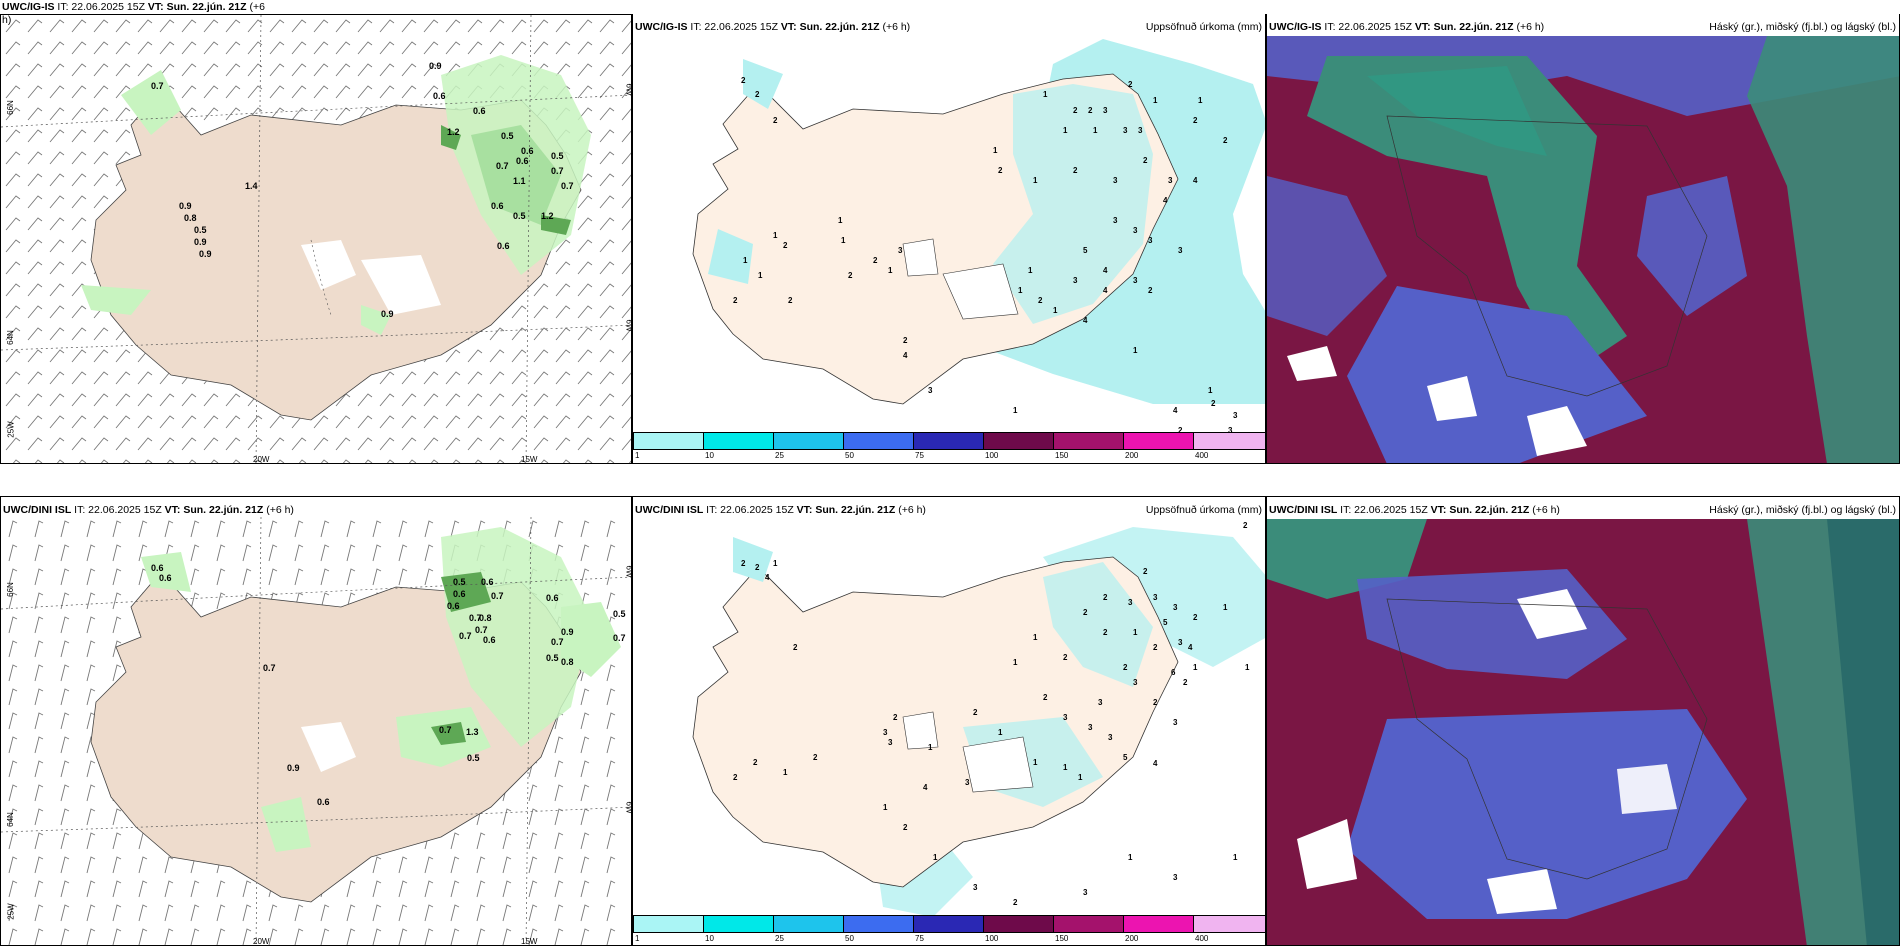 This screenshot has height=950, width=1900. Describe the element at coordinates (529, 941) in the screenshot. I see `lon-label-15w-bottom: 15W` at that location.